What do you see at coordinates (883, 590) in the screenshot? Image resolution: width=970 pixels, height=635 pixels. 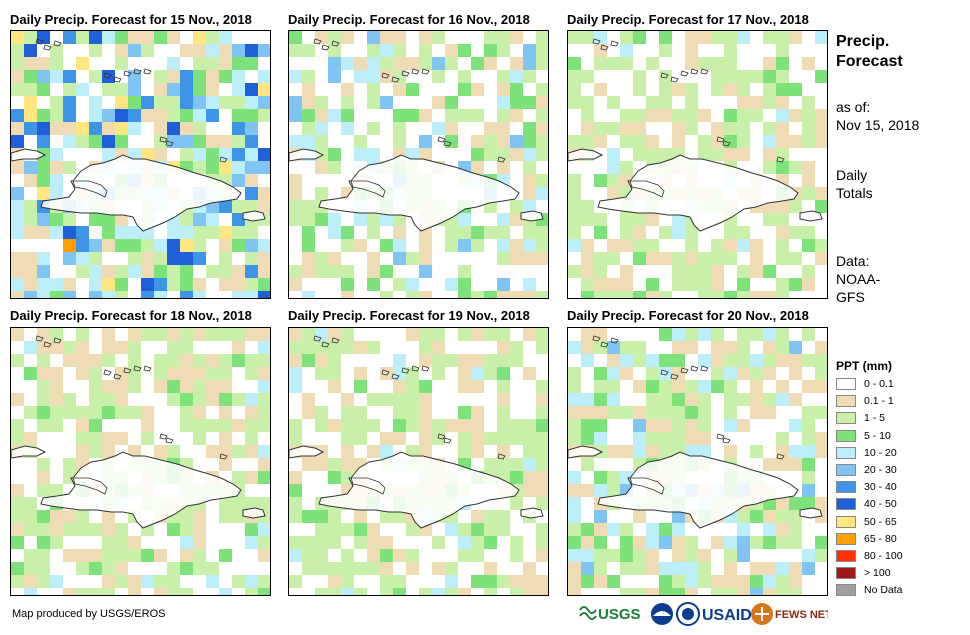 I see `legend-label: No Data` at bounding box center [883, 590].